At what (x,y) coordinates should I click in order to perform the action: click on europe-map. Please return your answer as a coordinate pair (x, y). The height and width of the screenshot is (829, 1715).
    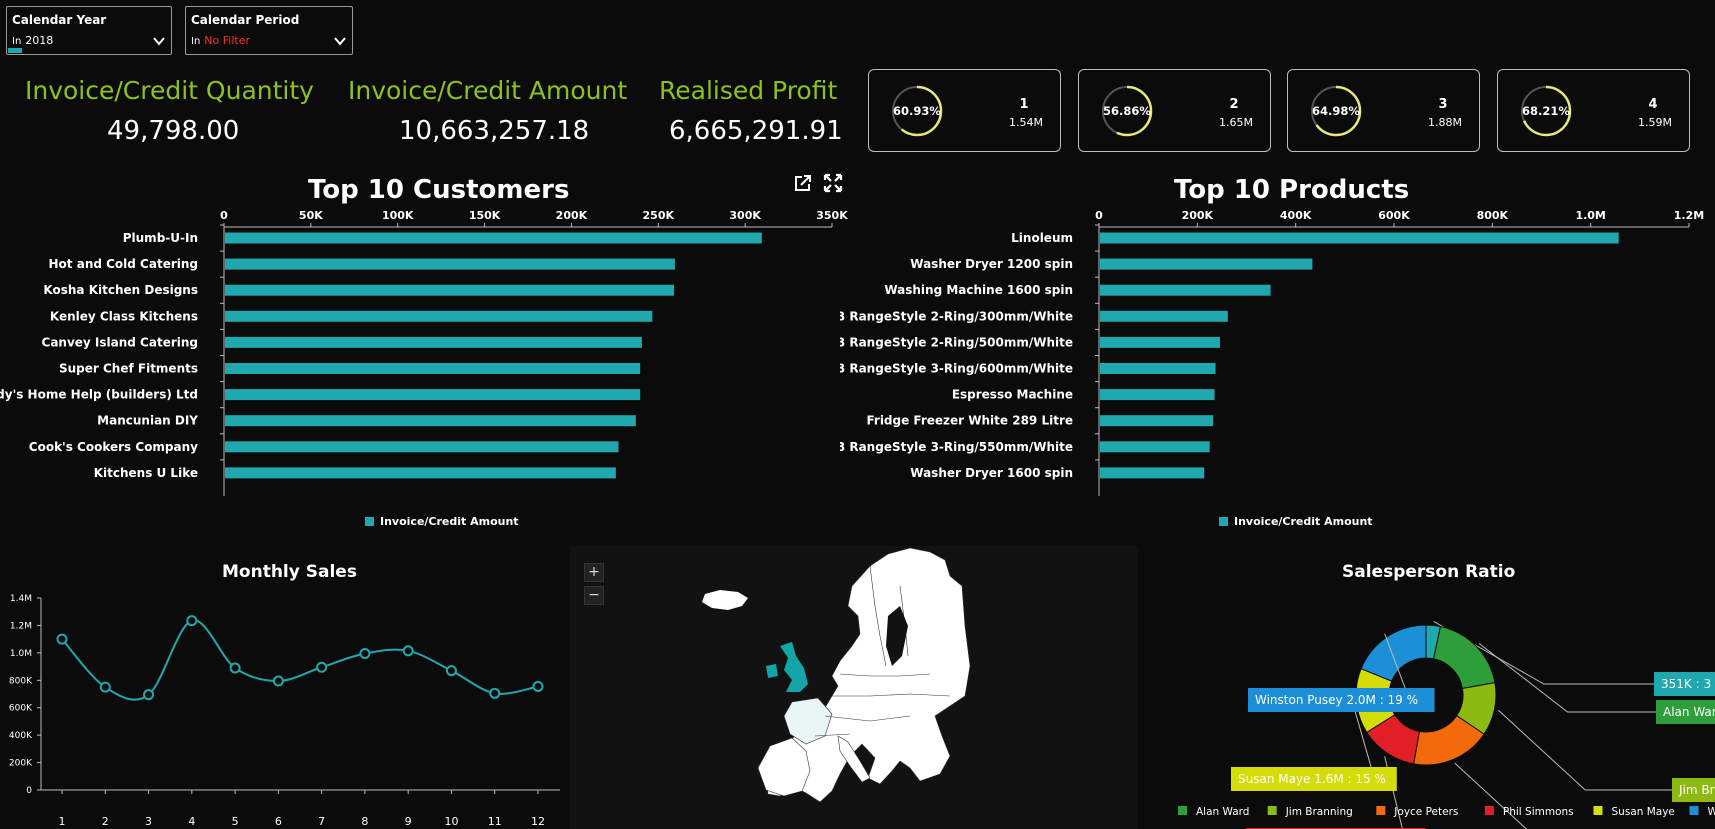
    Looking at the image, I should click on (854, 687).